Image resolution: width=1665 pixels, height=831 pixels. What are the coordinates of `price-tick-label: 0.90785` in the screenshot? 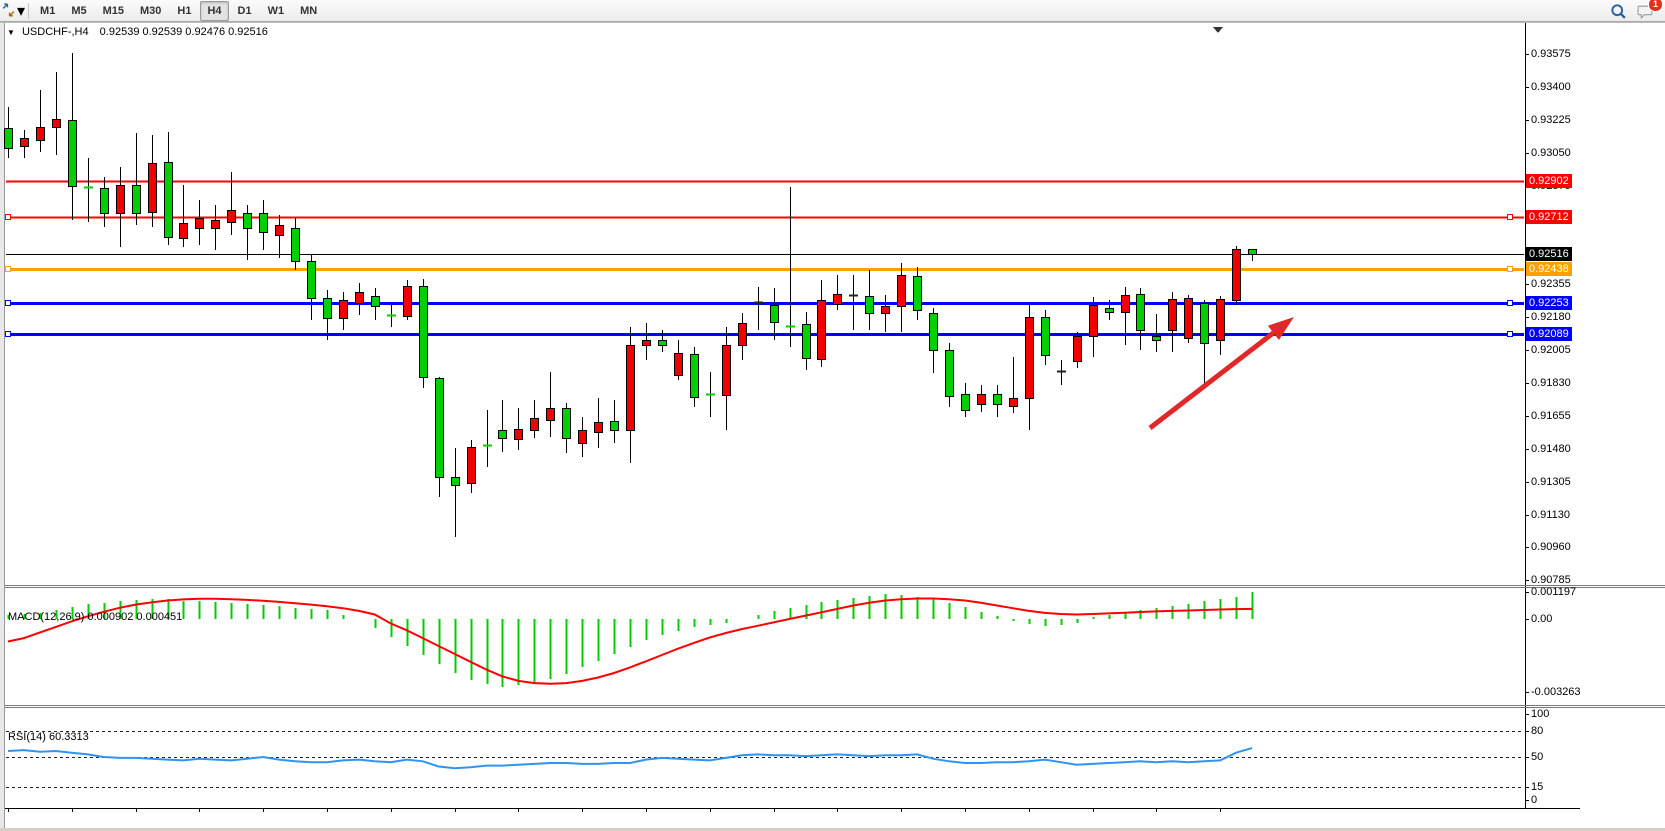 It's located at (1551, 580).